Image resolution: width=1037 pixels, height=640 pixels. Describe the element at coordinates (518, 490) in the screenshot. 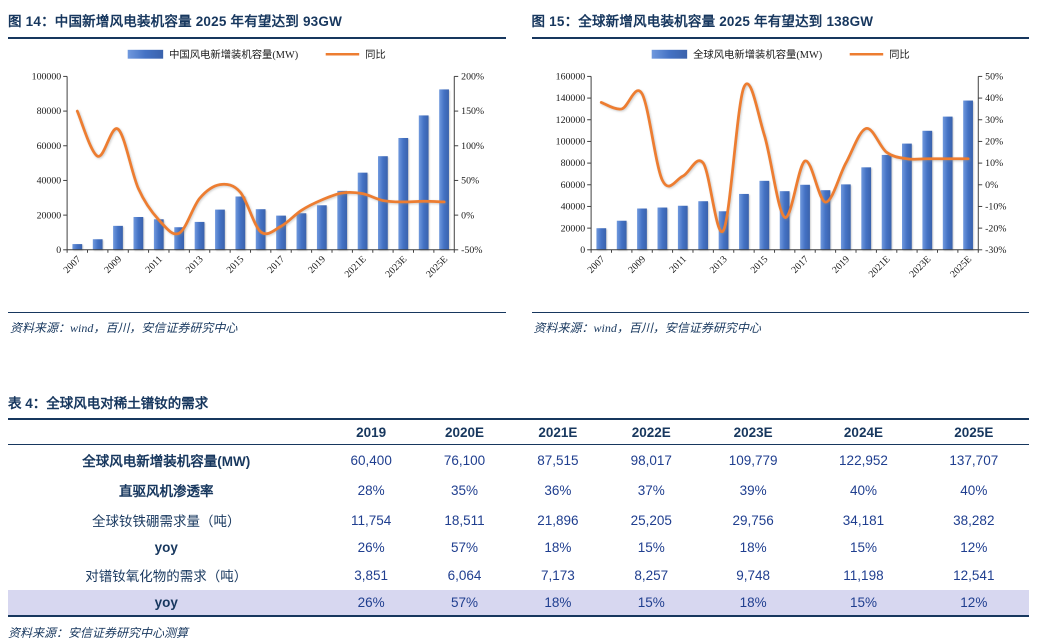

I see `table-row: 直驱风机渗透率 28% 35% 36% 37% 39% 40% 40%` at that location.